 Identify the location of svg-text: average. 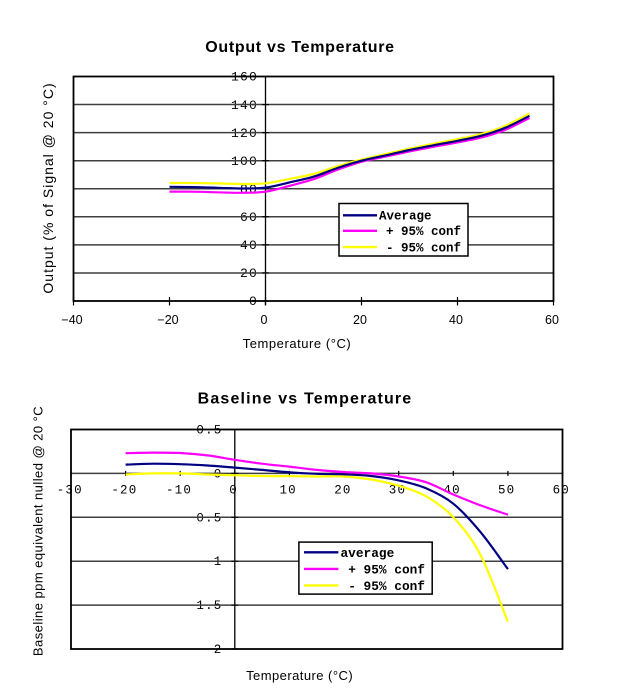
(368, 553).